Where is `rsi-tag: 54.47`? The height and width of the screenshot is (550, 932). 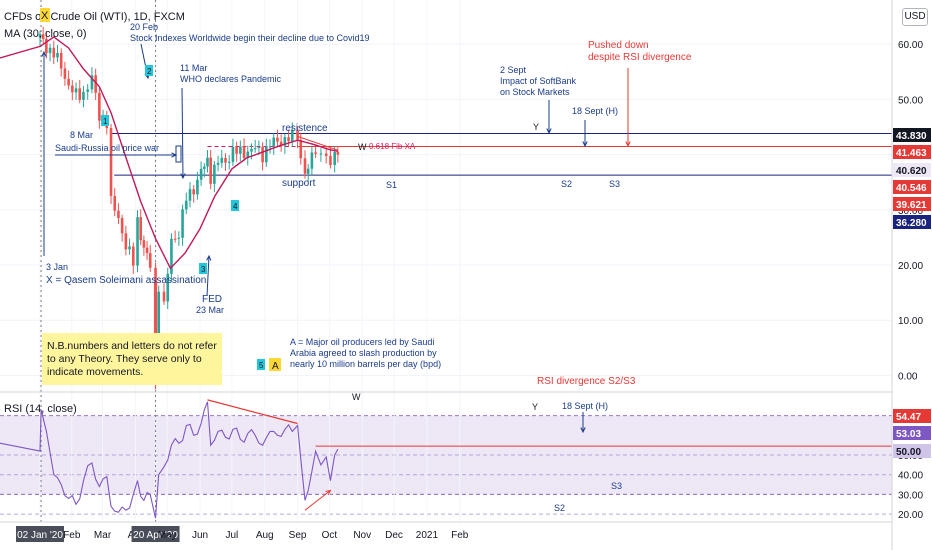
rsi-tag: 54.47 is located at coordinates (908, 417).